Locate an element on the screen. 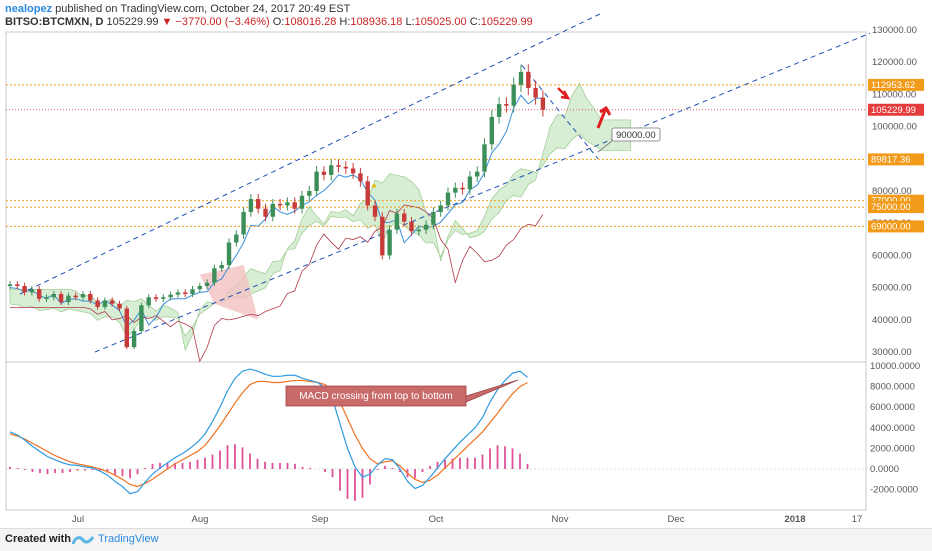  last-price-badge is located at coordinates (896, 109).